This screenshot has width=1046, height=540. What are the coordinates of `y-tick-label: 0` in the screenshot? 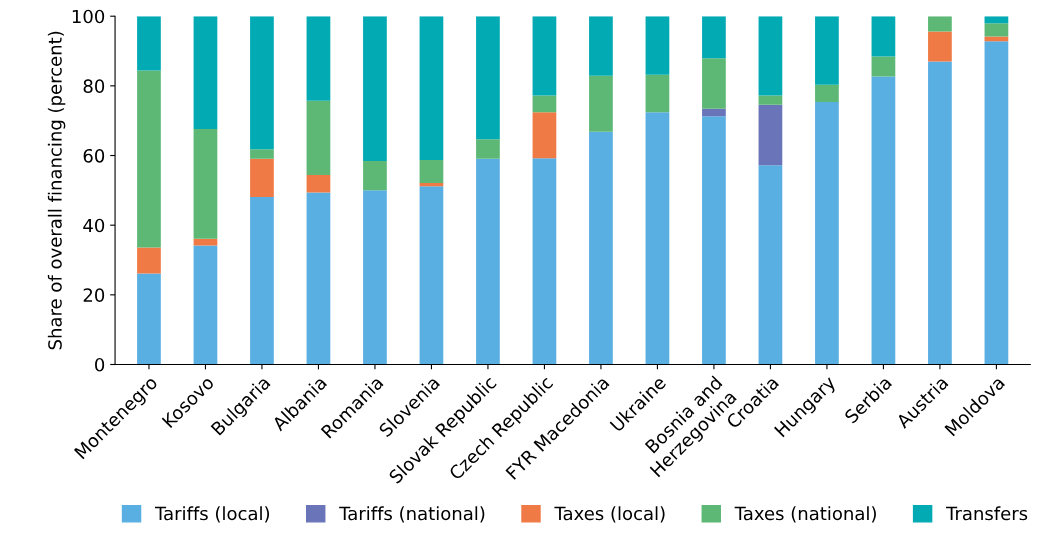 It's located at (100, 364).